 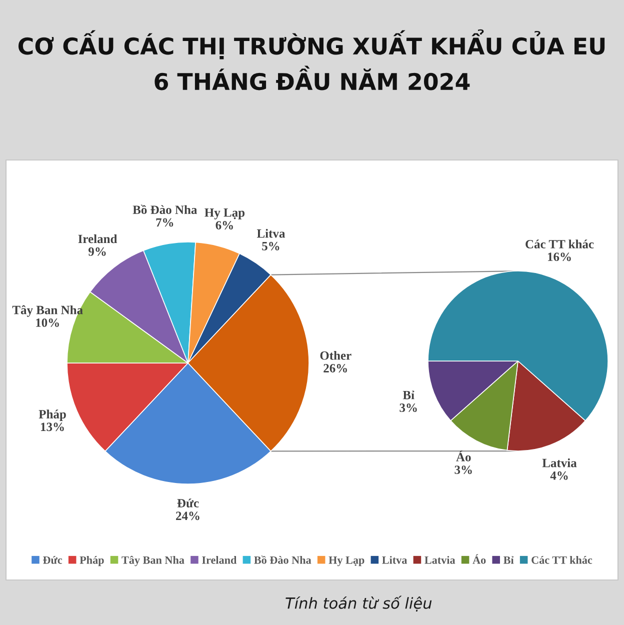 I want to click on slice-label: Các TT khác, so click(x=560, y=244).